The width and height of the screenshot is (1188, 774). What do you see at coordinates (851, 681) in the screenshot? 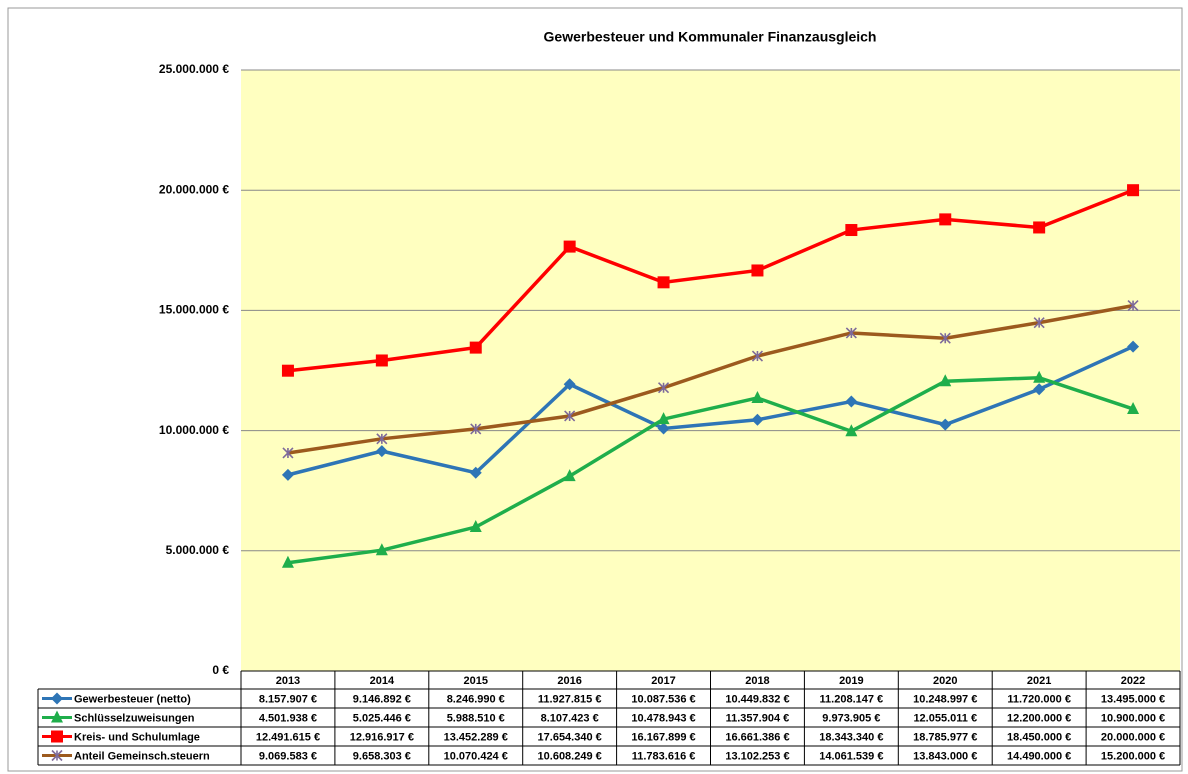
I see `x-tick-label: 2019` at bounding box center [851, 681].